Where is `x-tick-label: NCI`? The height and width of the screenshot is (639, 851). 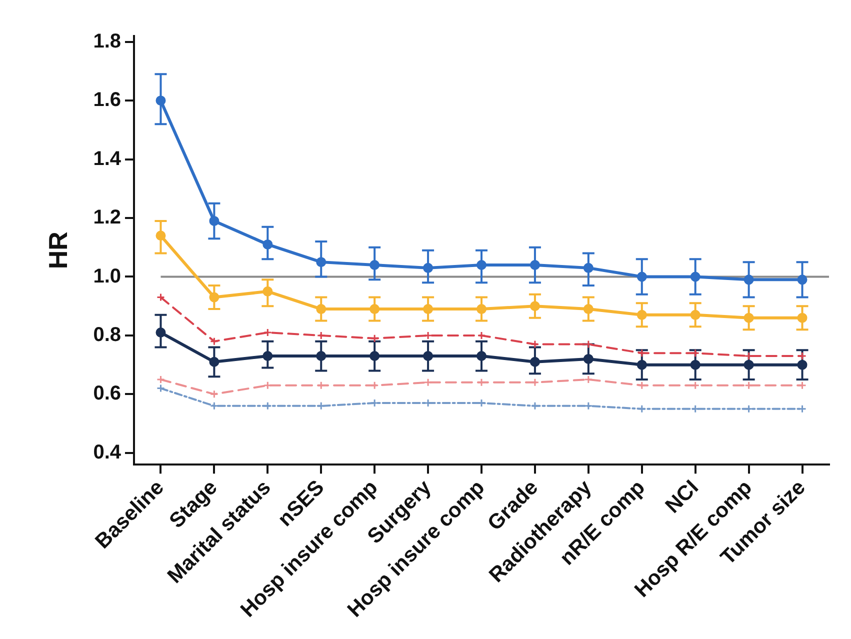
x-tick-label: NCI is located at coordinates (682, 497).